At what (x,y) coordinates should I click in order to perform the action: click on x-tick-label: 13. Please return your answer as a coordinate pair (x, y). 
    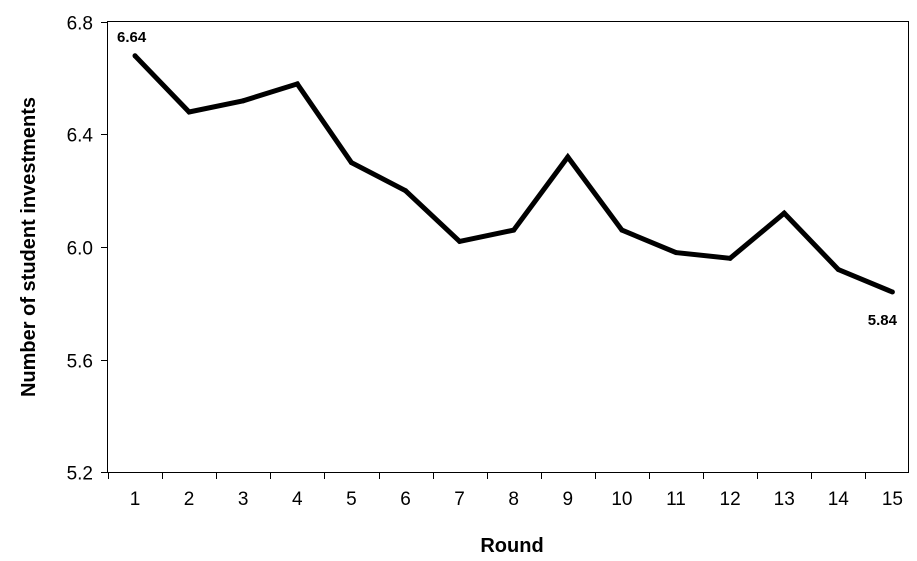
    Looking at the image, I should click on (784, 499).